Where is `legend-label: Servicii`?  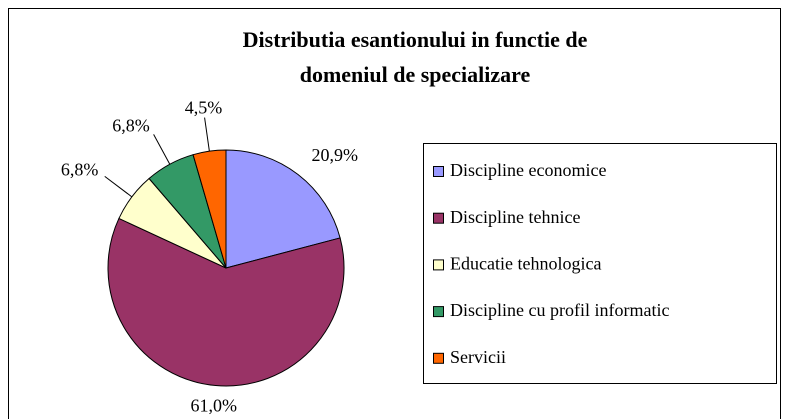 legend-label: Servicii is located at coordinates (478, 357).